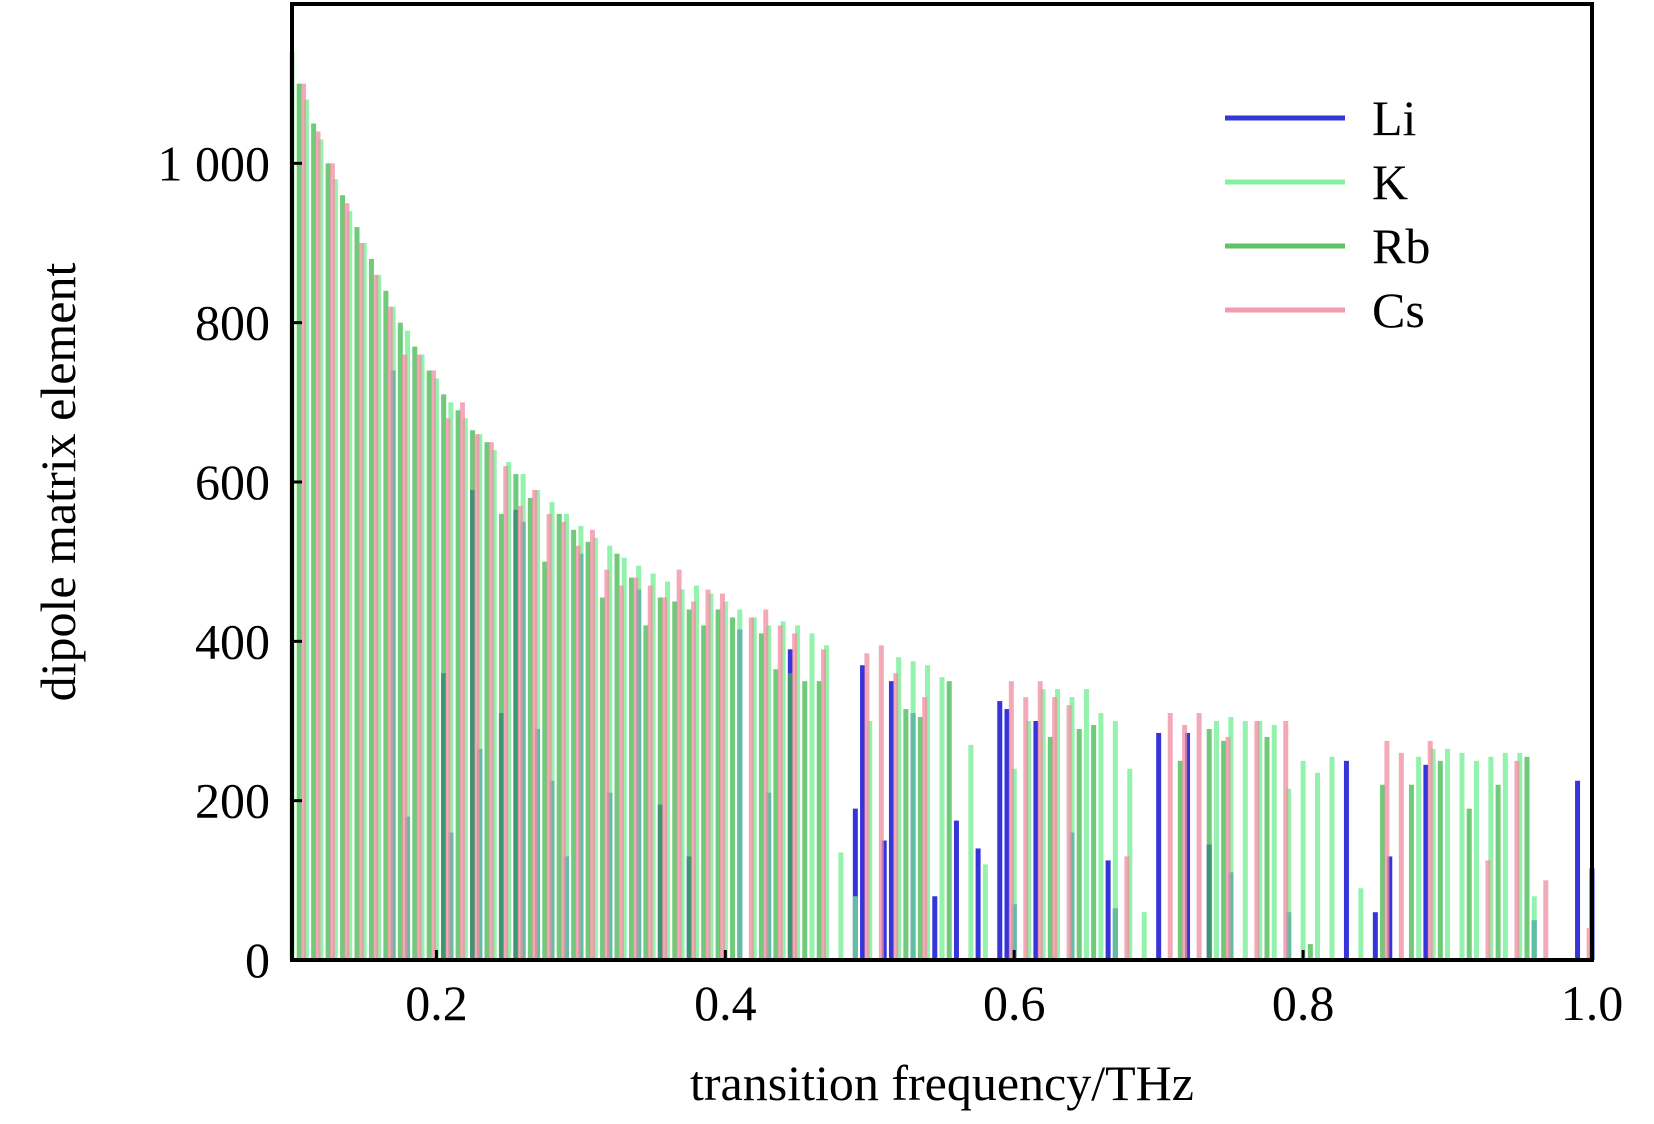 The image size is (1654, 1124). Describe the element at coordinates (1394, 118) in the screenshot. I see `legend-label-li: Li` at that location.